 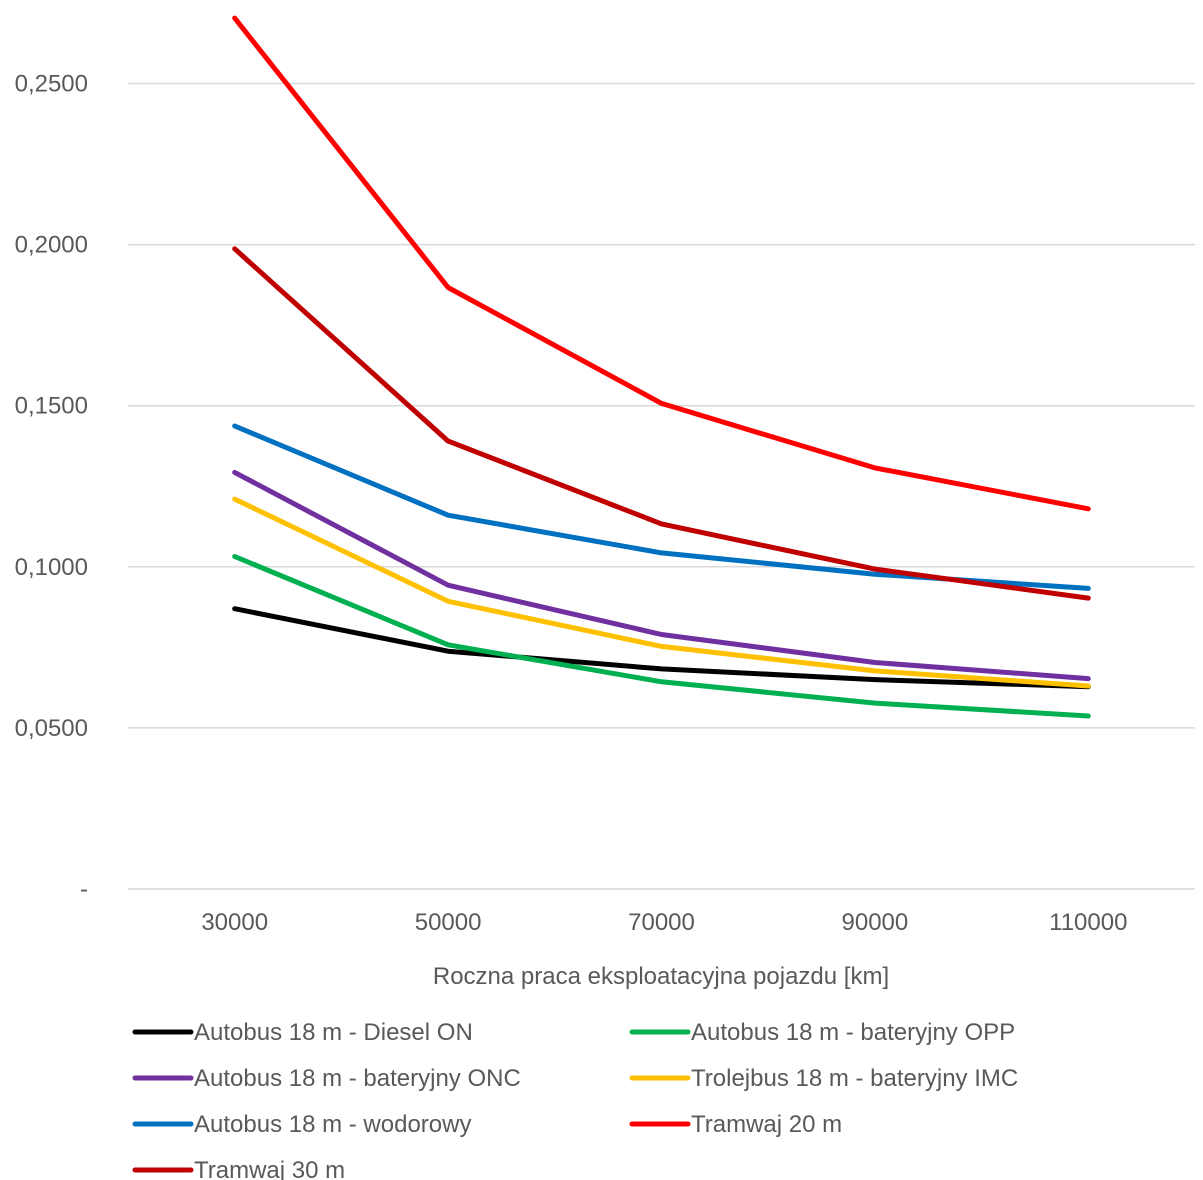 I want to click on legend-item: Tramwaj 20 m, so click(x=735, y=1124).